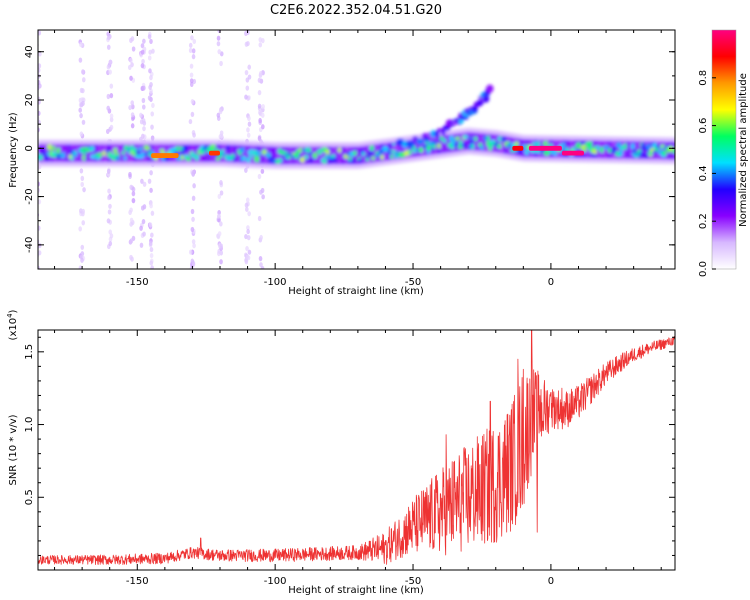 The height and width of the screenshot is (600, 750). Describe the element at coordinates (29, 148) in the screenshot. I see `spectrogram-y-tick-label: 0` at that location.